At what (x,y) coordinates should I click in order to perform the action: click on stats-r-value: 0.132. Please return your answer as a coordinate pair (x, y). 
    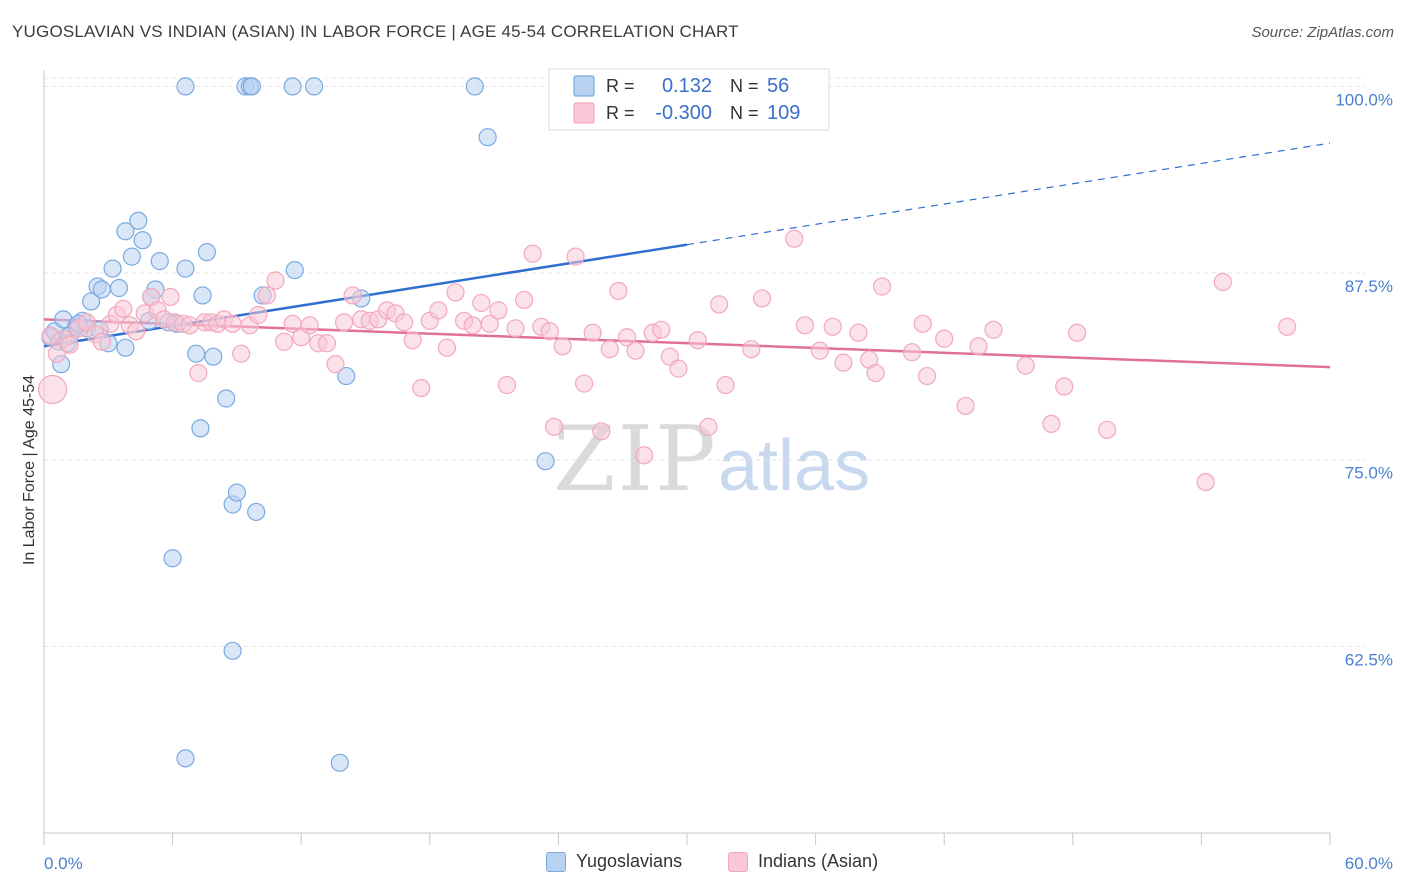
    Looking at the image, I should click on (687, 86).